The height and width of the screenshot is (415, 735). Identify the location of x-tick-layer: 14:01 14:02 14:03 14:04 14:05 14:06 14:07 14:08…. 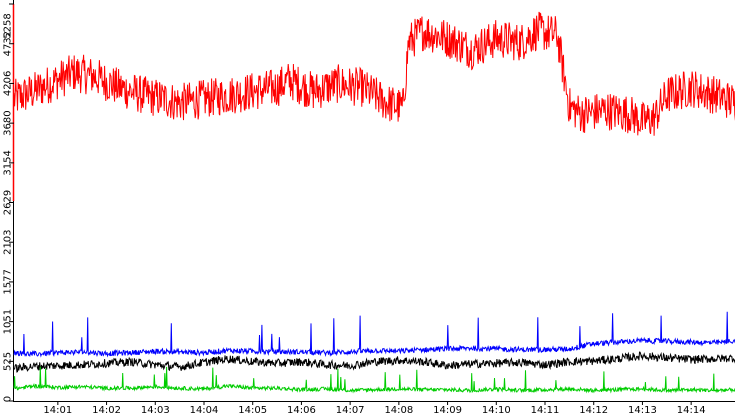
(374, 408).